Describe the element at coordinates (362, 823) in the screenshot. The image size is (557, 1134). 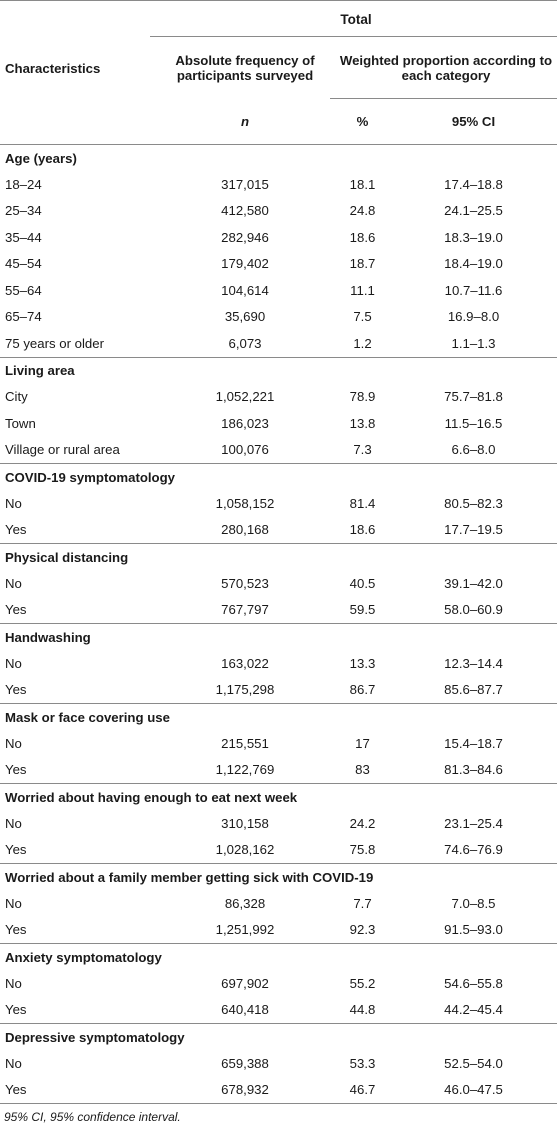
I see `row-percent: 24.2` at that location.